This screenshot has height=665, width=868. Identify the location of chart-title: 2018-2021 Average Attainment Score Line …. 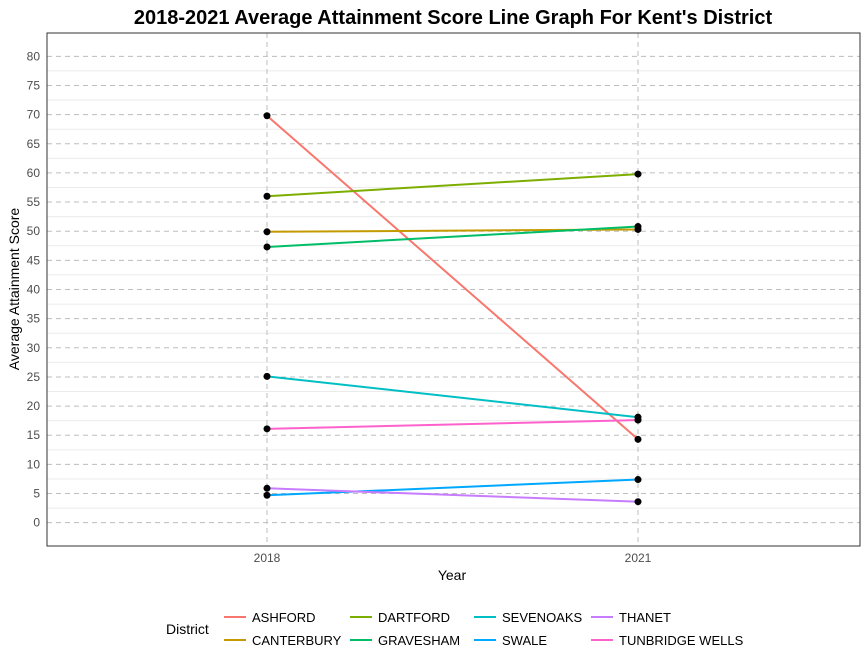
(453, 18).